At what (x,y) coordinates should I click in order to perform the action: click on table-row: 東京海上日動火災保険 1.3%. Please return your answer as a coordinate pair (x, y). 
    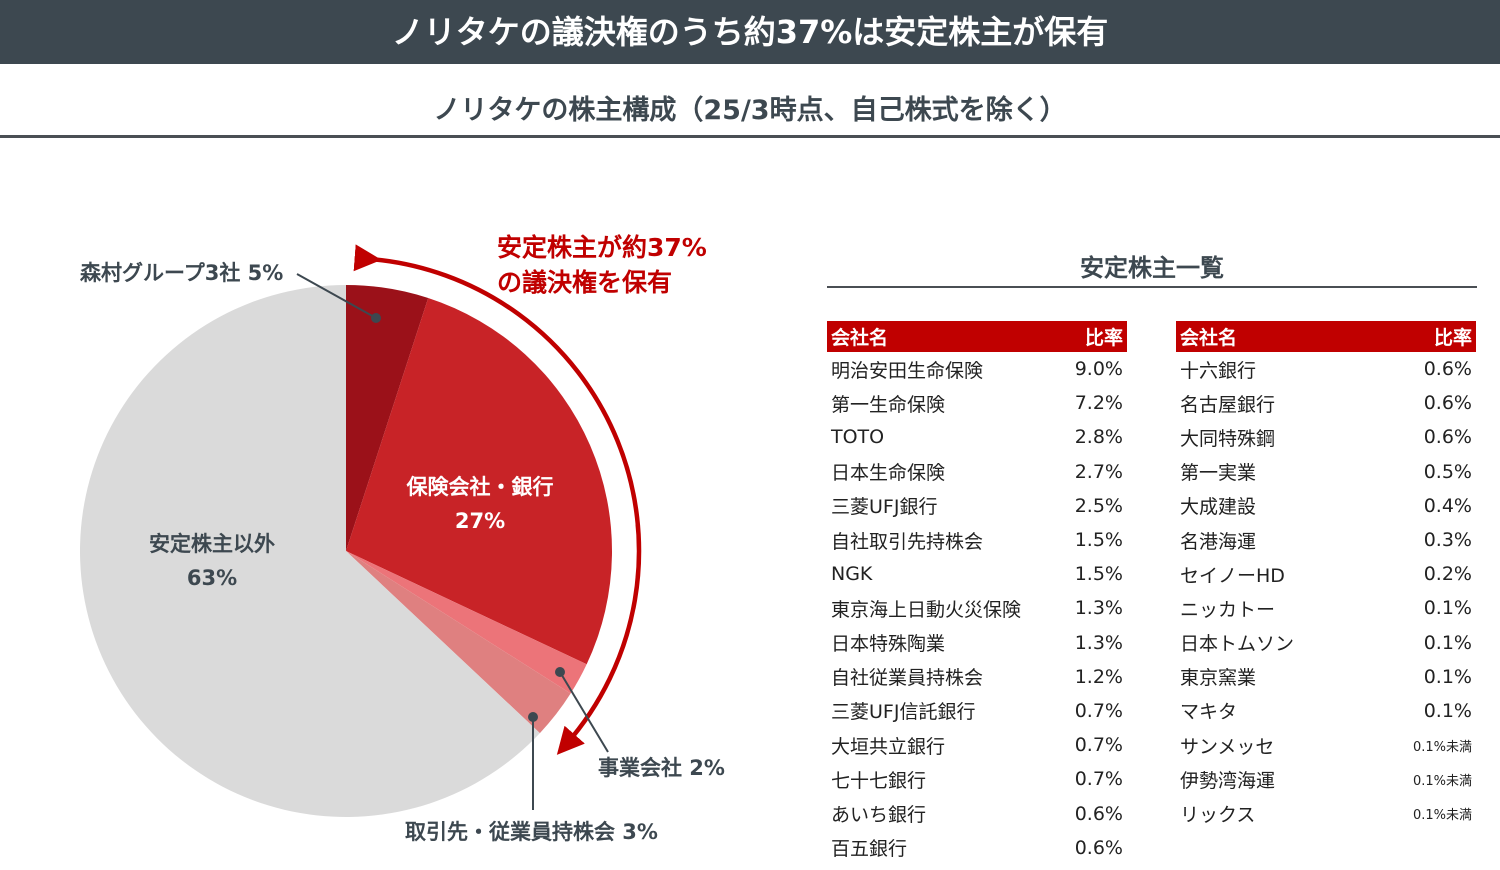
    Looking at the image, I should click on (977, 608).